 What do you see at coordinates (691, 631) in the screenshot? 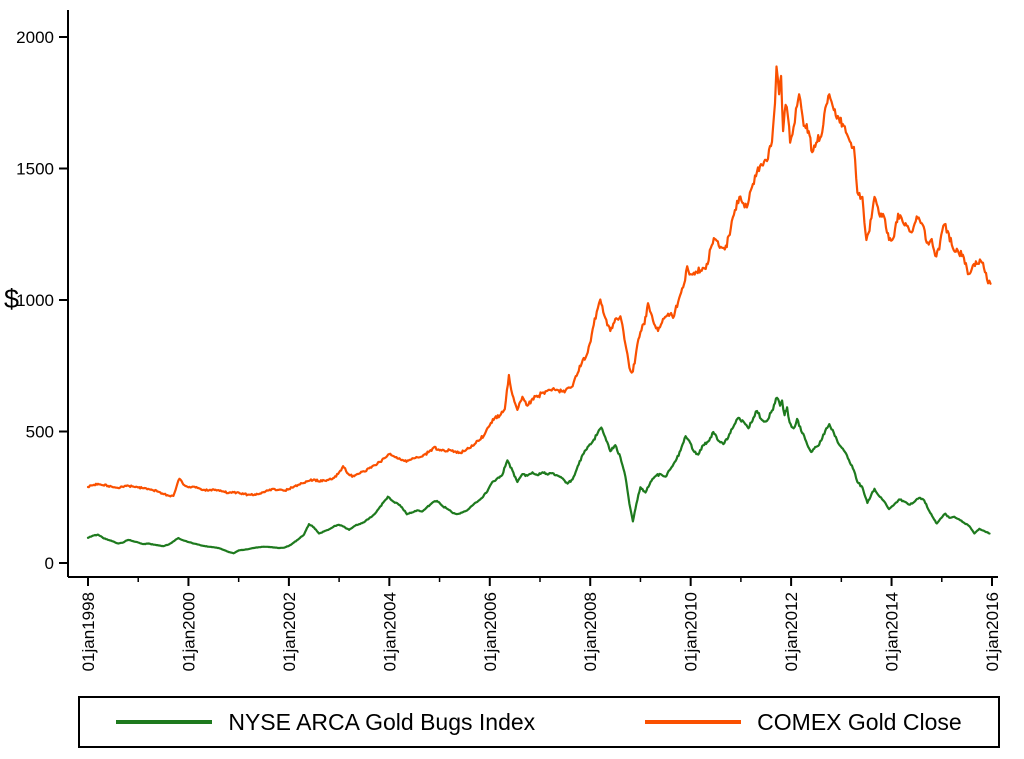
I see `x-tick-label: 01jan2010` at bounding box center [691, 631].